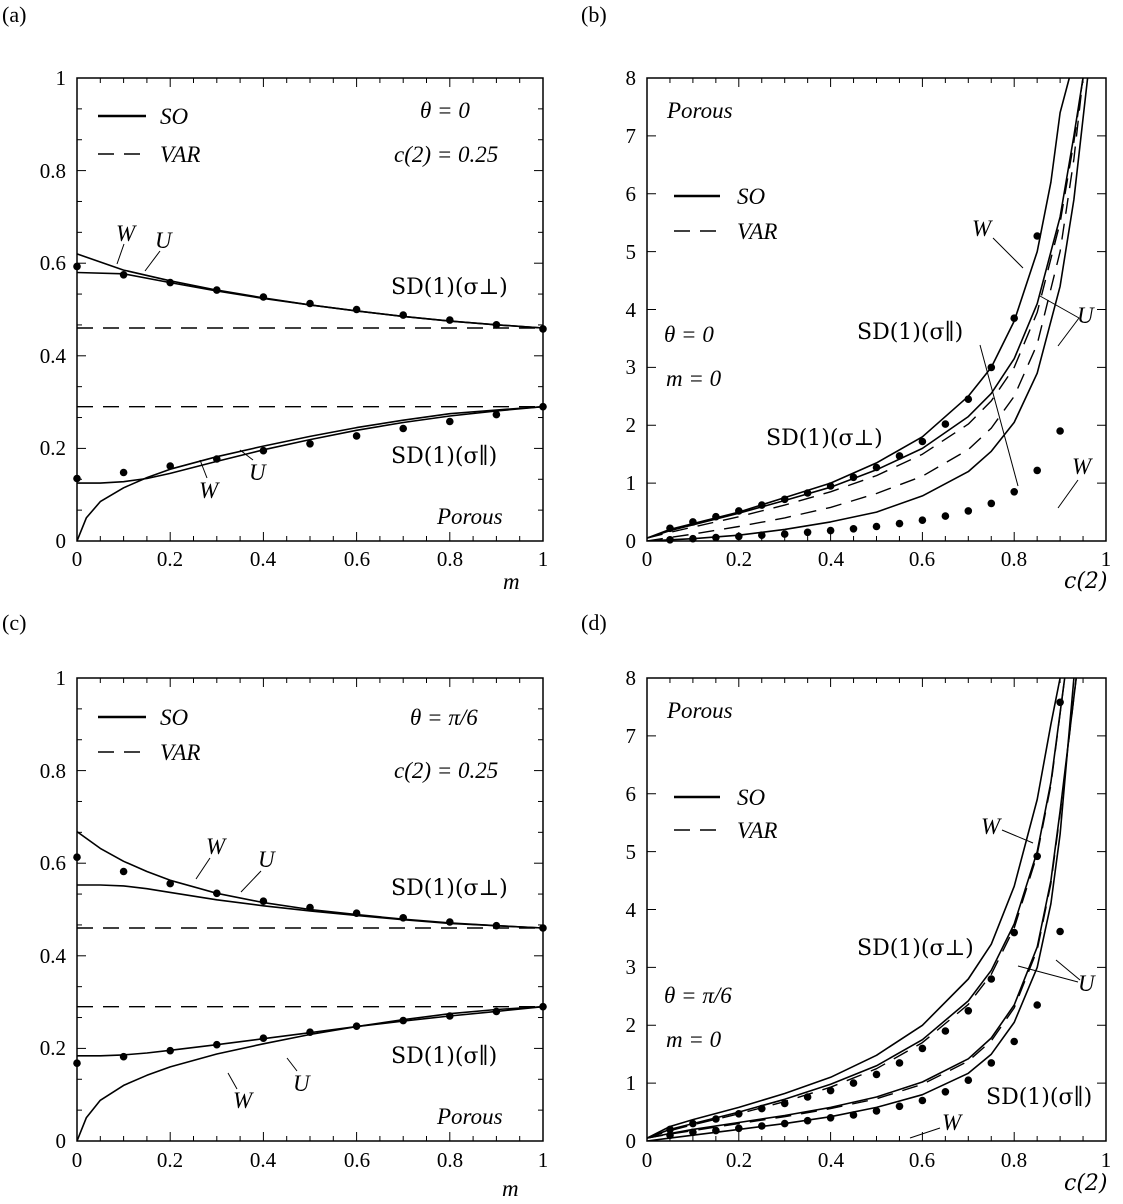  What do you see at coordinates (631, 852) in the screenshot?
I see `y-tick-label: 5` at bounding box center [631, 852].